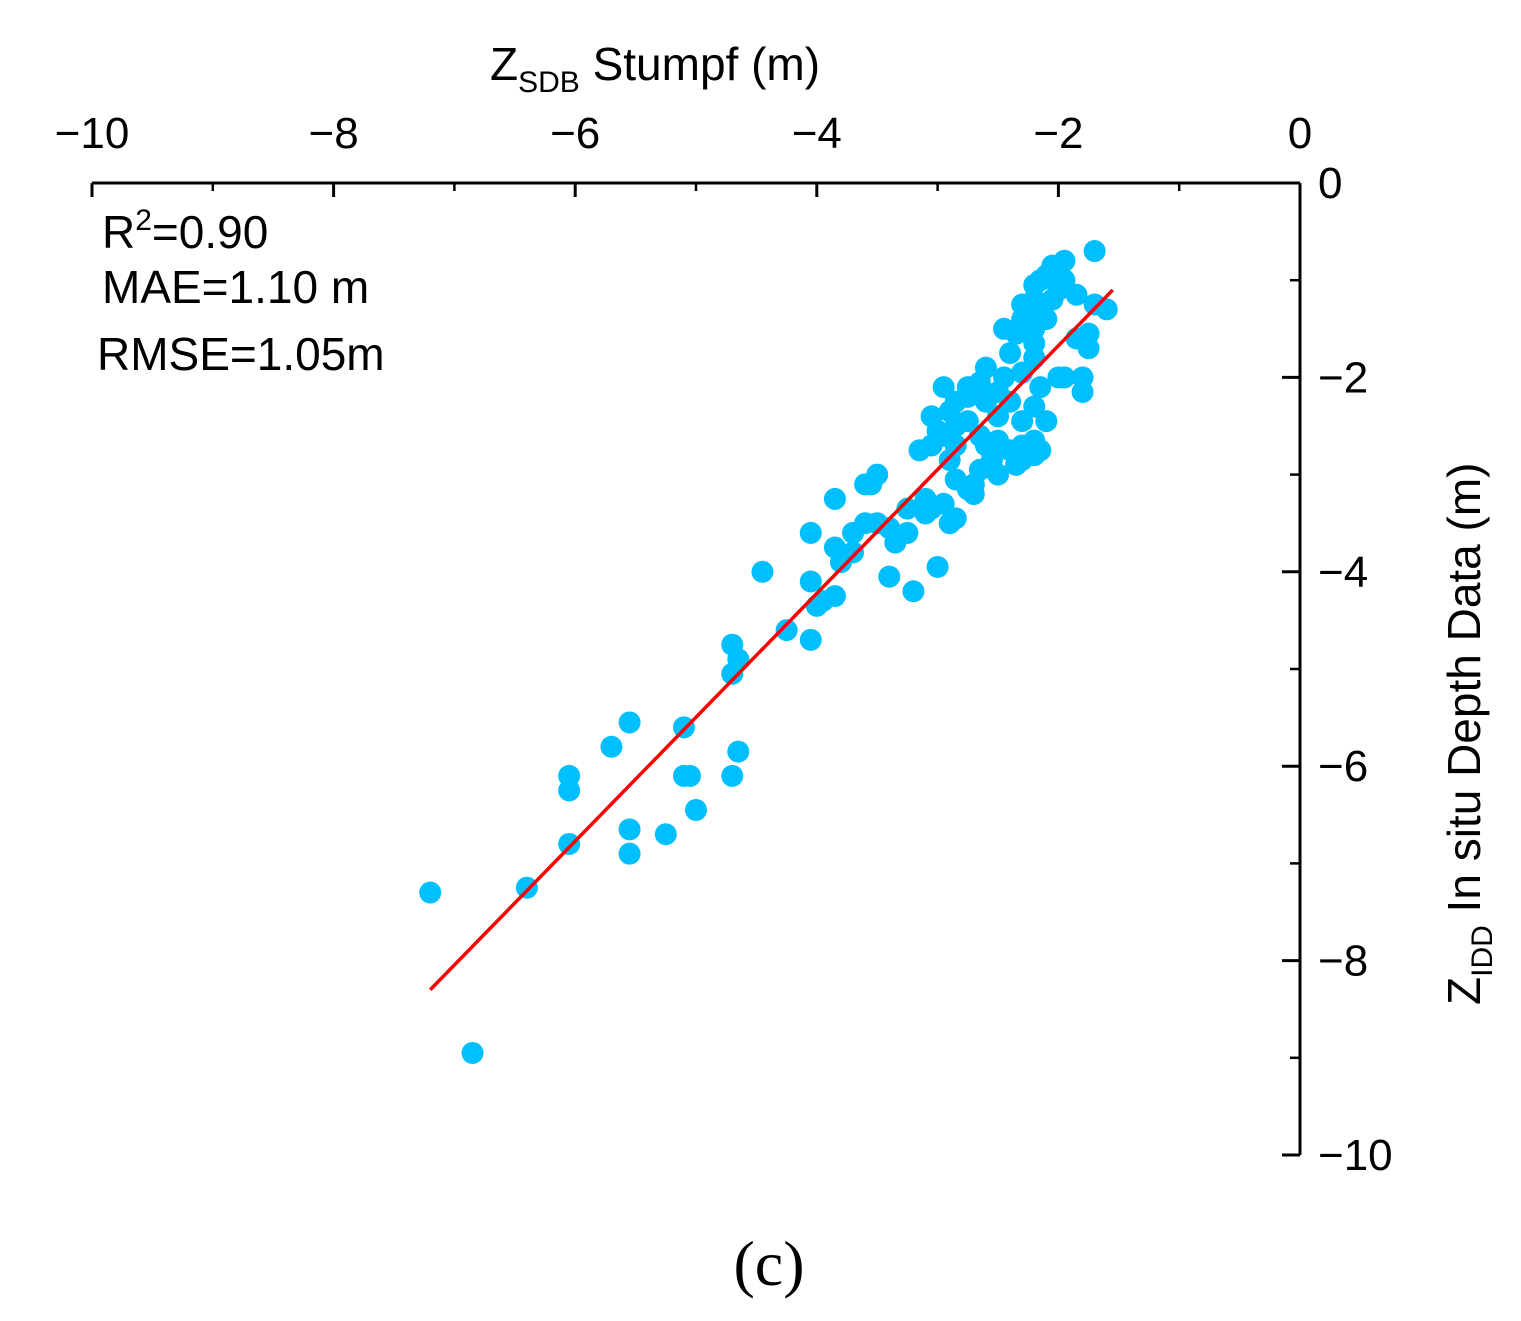 This screenshot has width=1521, height=1321. What do you see at coordinates (1343, 766) in the screenshot?
I see `y-tick-label: −6` at bounding box center [1343, 766].